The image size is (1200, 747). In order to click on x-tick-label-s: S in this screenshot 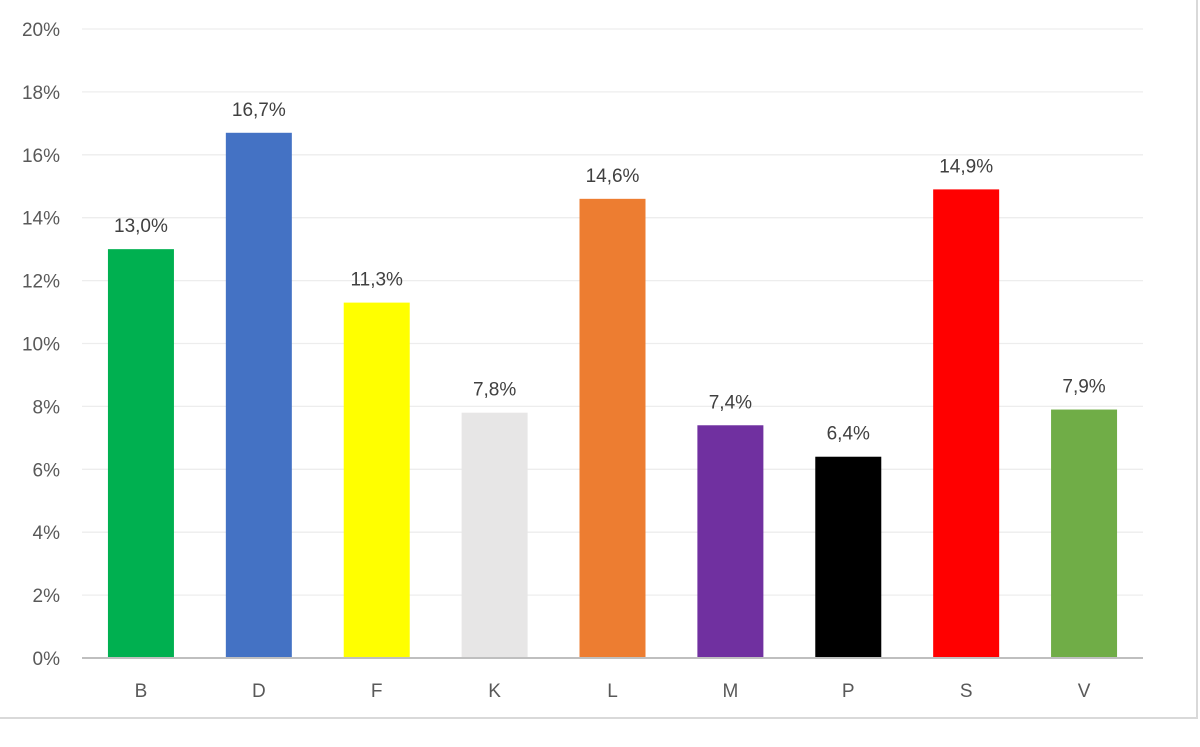, I will do `click(966, 691)`.